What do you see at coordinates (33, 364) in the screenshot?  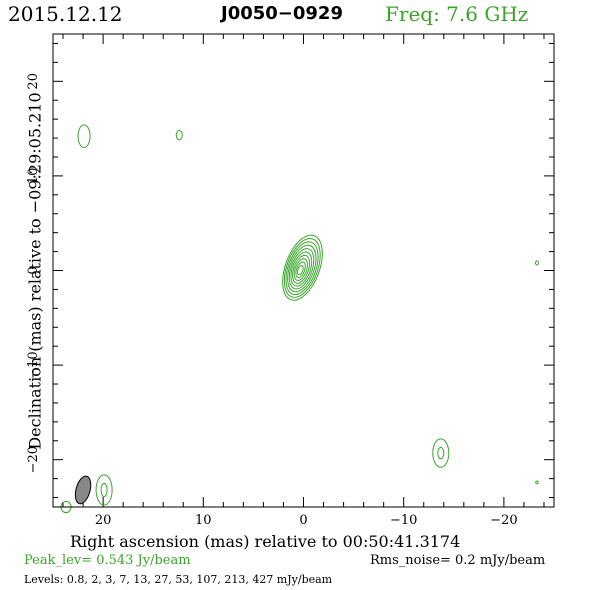 I see `y-tick-label: −10` at bounding box center [33, 364].